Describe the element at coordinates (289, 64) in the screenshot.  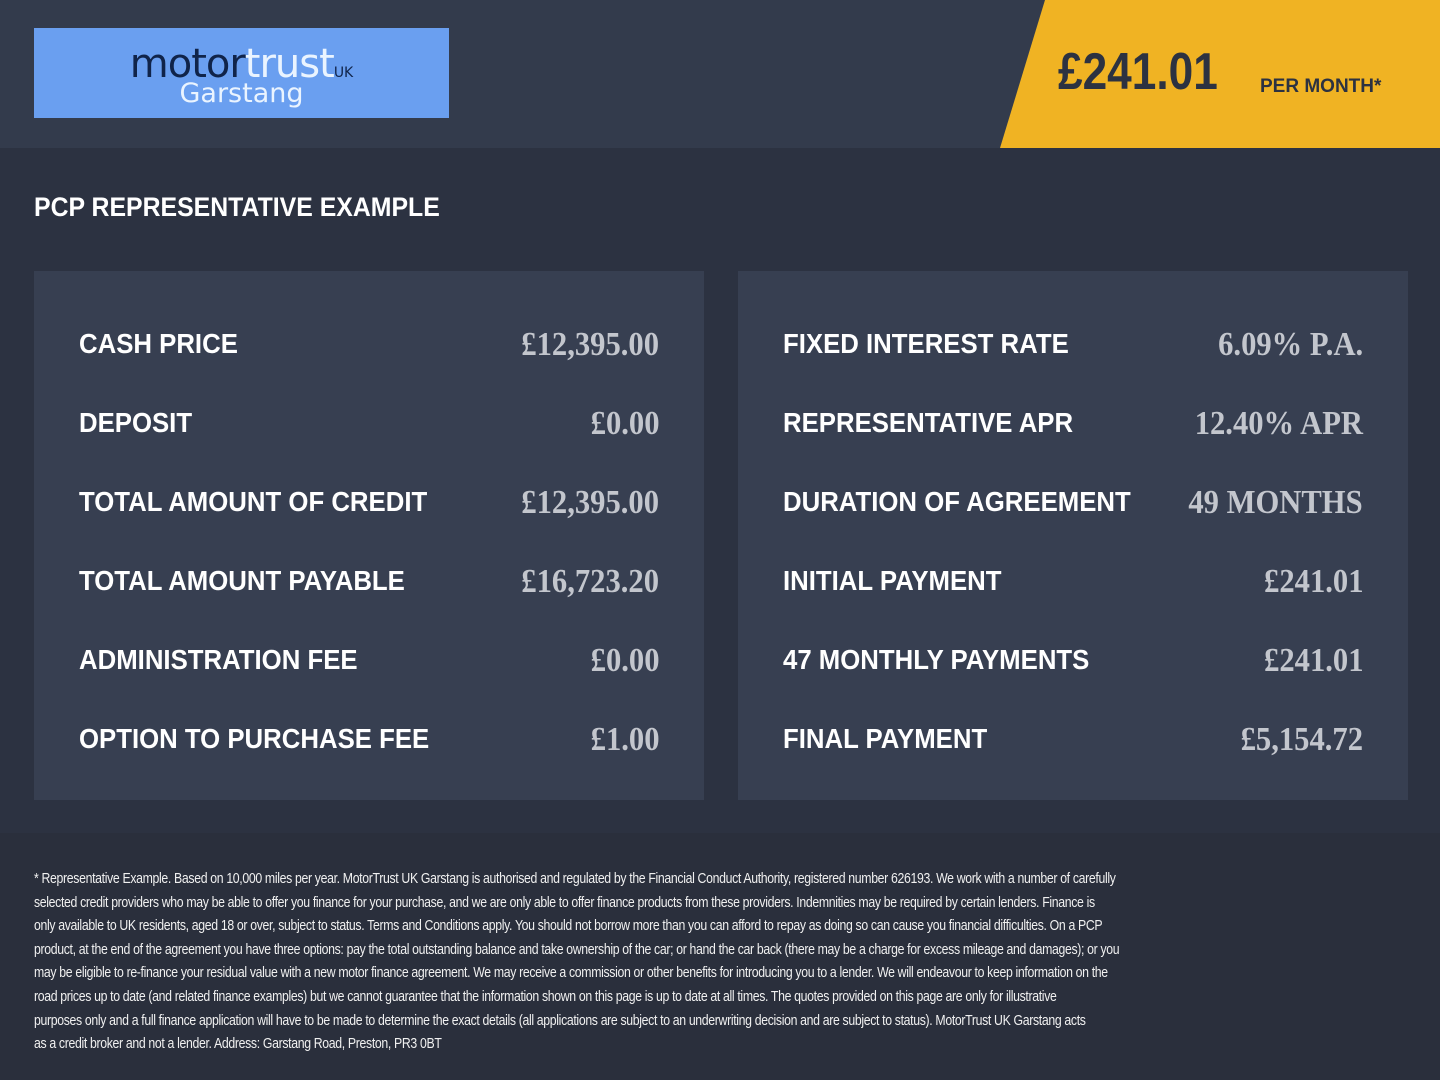
I see `logo-brand-light: trust` at that location.